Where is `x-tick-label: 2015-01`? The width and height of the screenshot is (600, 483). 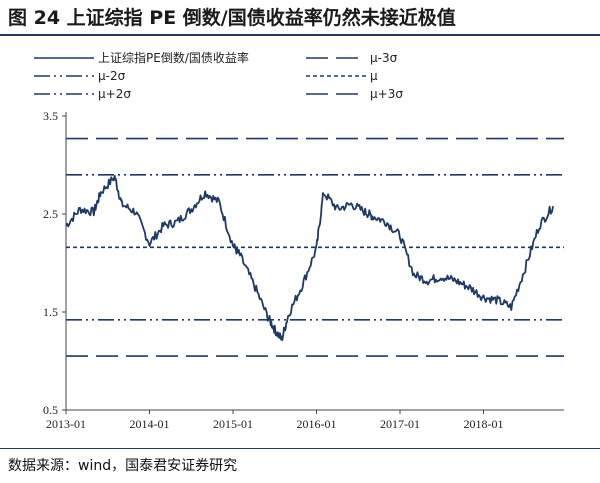
x-tick-label: 2015-01 is located at coordinates (233, 424).